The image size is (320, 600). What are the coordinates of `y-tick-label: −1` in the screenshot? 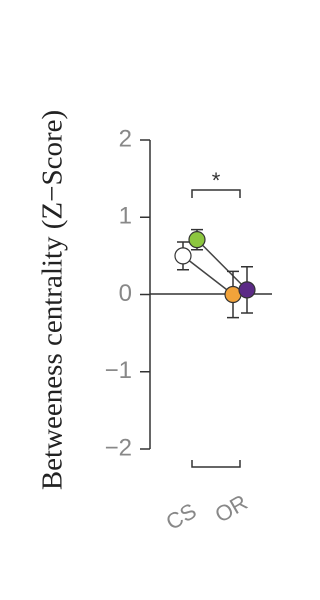 It's located at (118, 370).